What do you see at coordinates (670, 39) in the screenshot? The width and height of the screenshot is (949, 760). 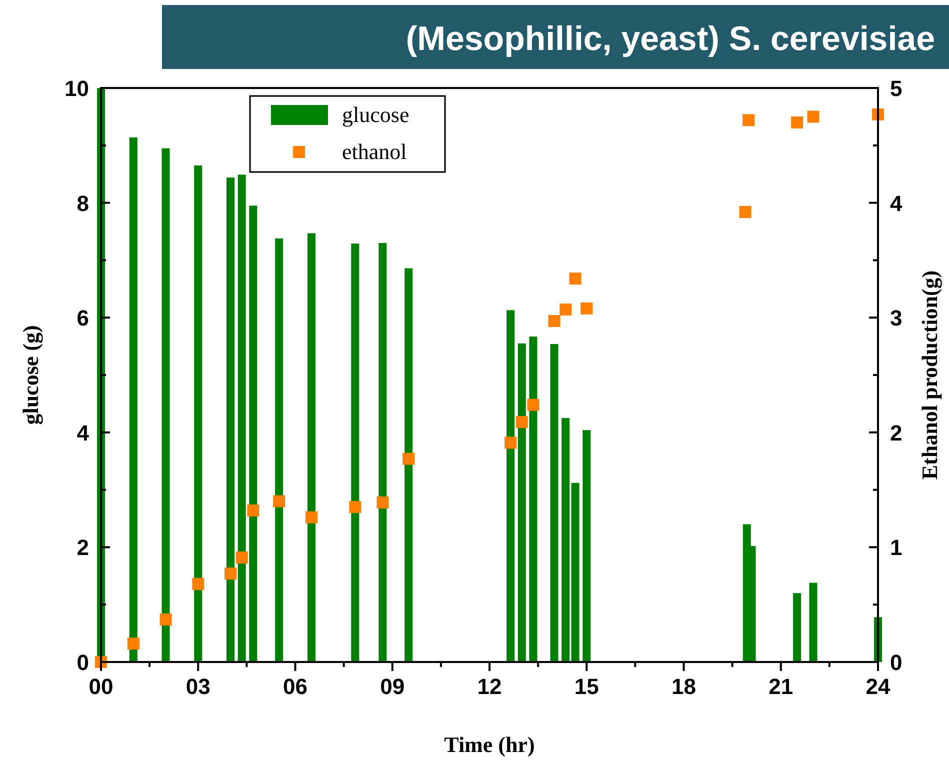 I see `chart-title: (Mesophillic, yeast) S. cerevisiae` at bounding box center [670, 39].